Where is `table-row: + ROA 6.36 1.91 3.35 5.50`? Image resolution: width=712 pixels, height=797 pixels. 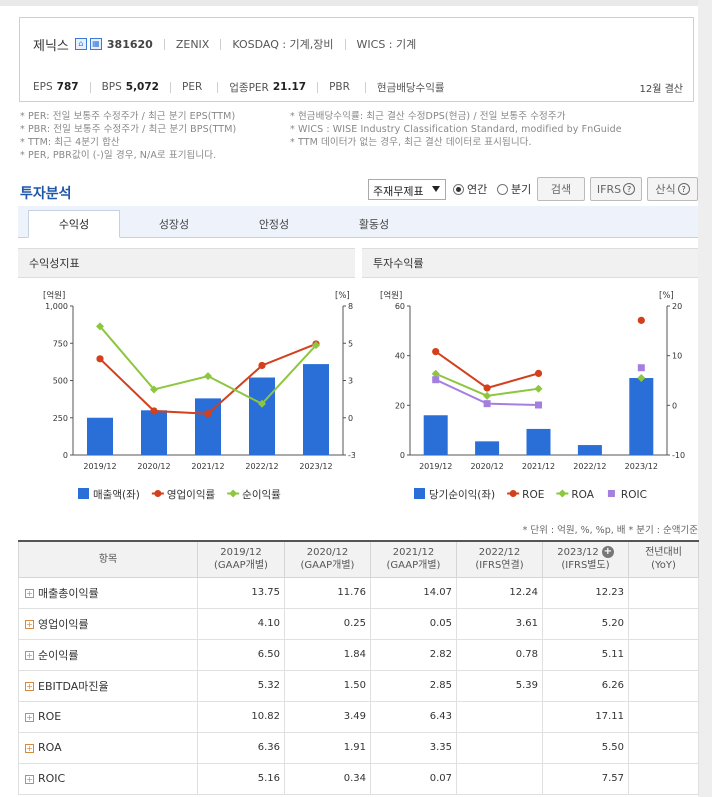
table-row: + ROA 6.36 1.91 3.35 5.50 is located at coordinates (358, 747).